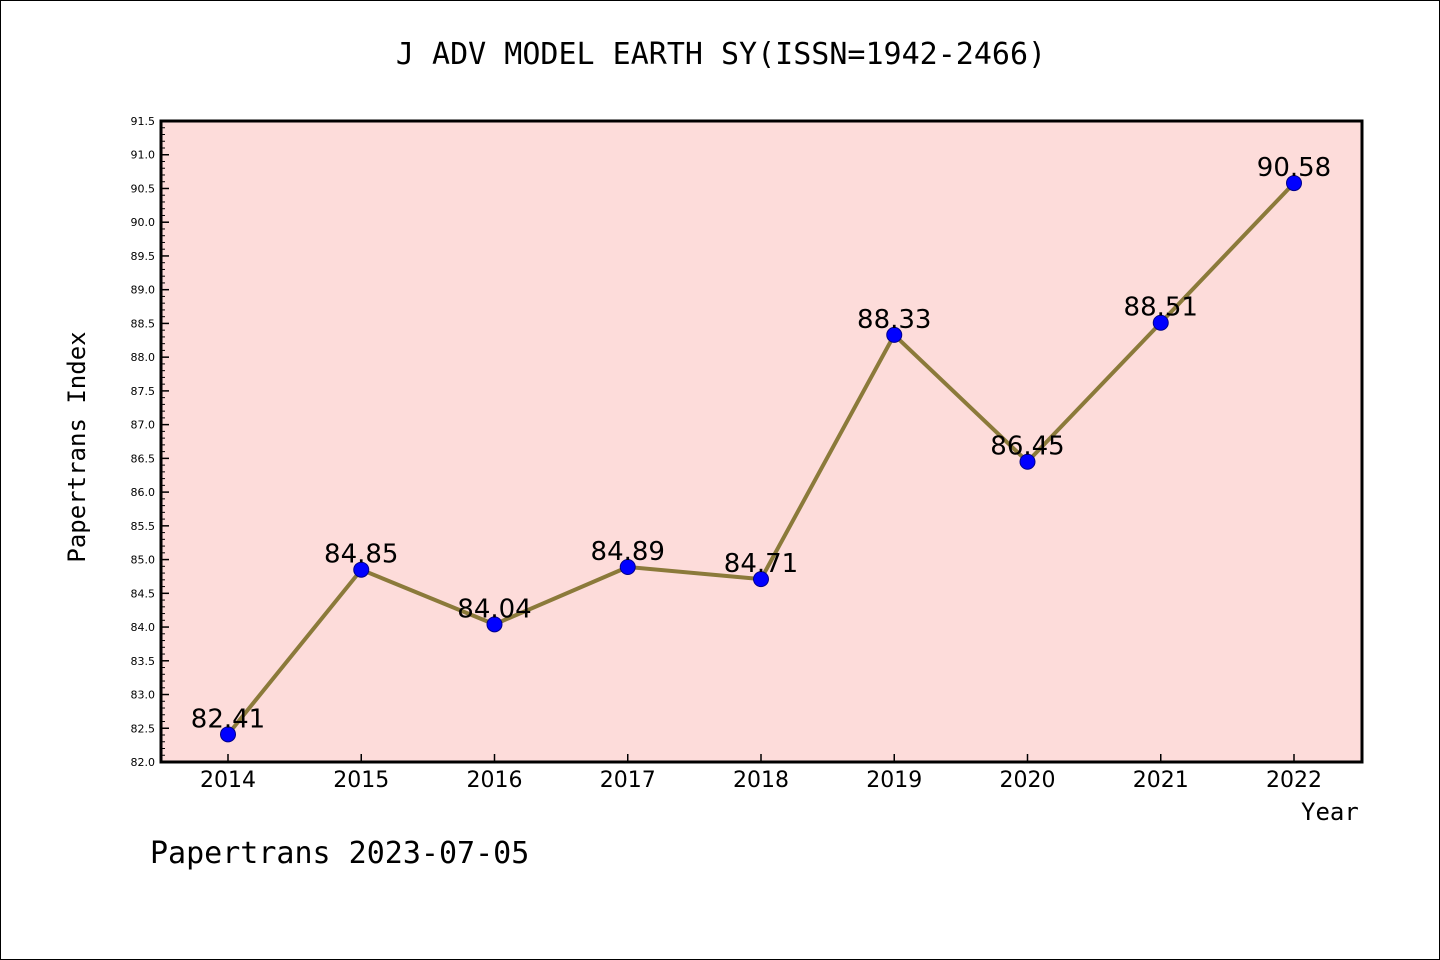 The image size is (1440, 960). I want to click on data-label: 88.33, so click(894, 320).